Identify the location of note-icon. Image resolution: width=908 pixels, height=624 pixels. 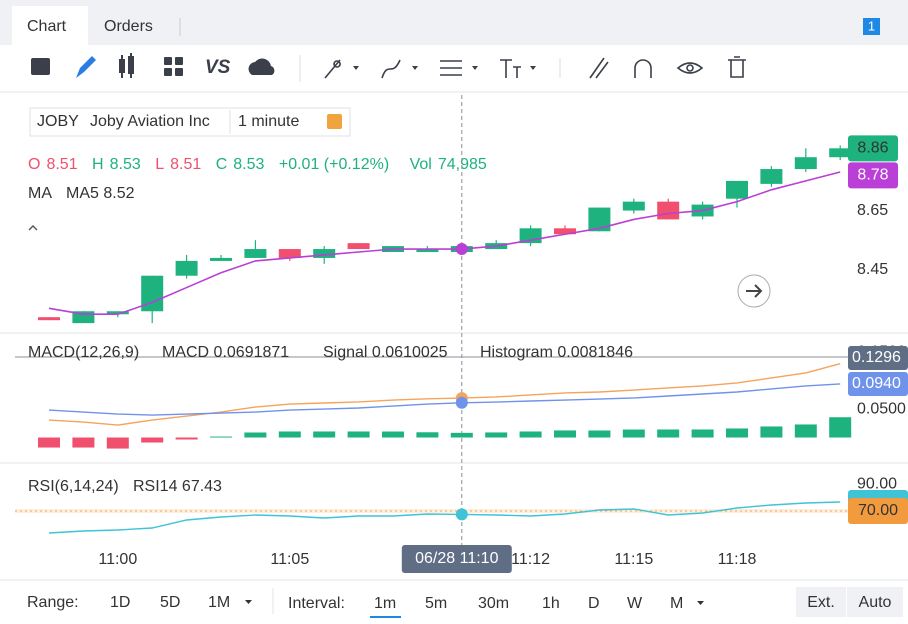
(334, 121).